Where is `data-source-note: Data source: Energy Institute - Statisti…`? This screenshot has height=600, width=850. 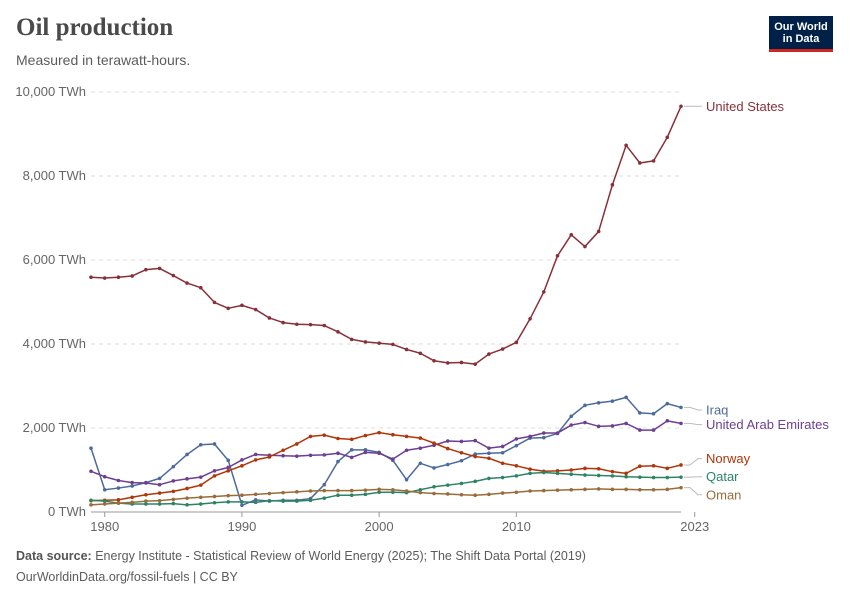
data-source-note: Data source: Energy Institute - Statisti… is located at coordinates (301, 556).